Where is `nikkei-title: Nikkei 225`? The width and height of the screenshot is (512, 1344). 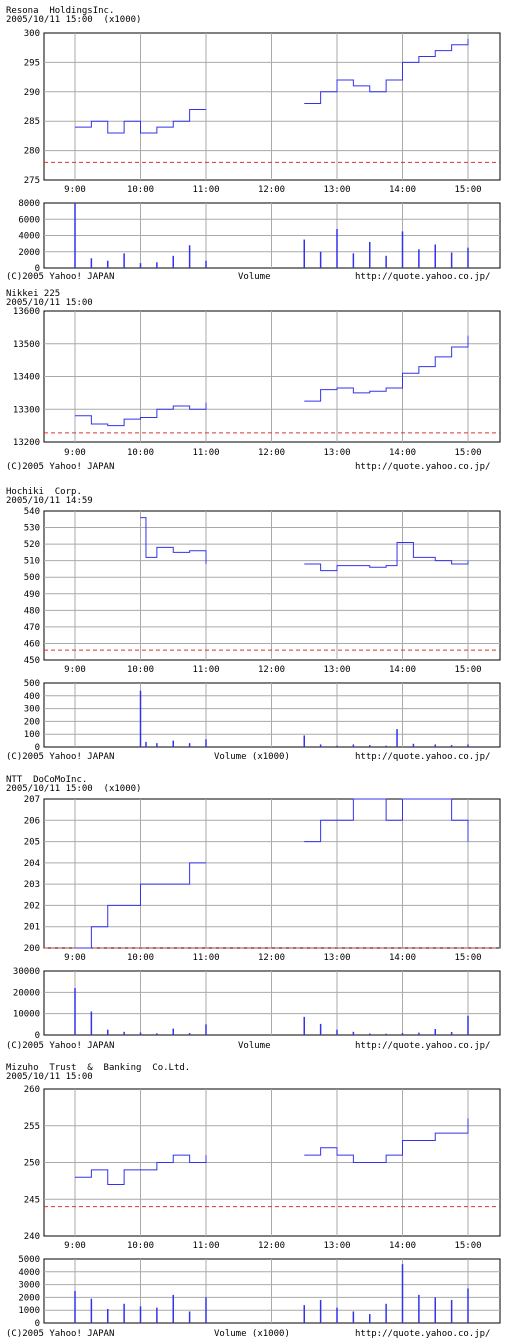
nikkei-title: Nikkei 225 is located at coordinates (33, 294).